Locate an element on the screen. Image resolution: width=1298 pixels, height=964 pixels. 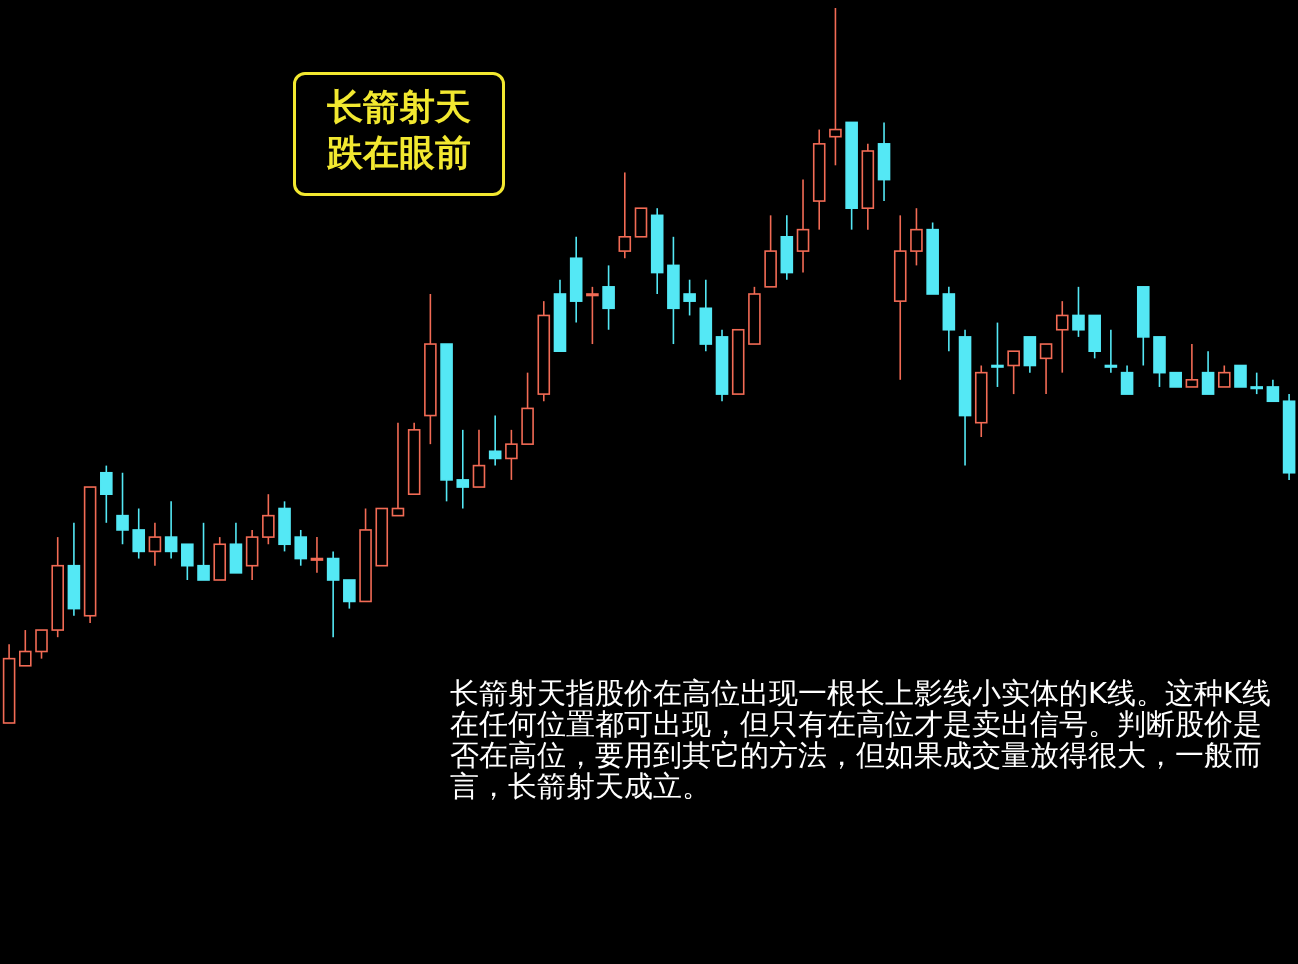
annotation: 长箭射天跌在眼前 is located at coordinates (399, 134).